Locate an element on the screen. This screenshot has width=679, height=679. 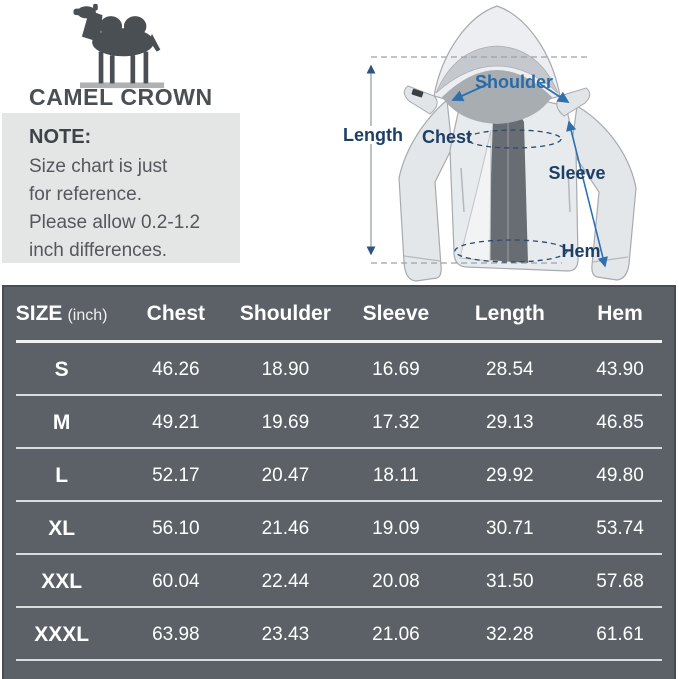
value-cell: 28.54 is located at coordinates (510, 369).